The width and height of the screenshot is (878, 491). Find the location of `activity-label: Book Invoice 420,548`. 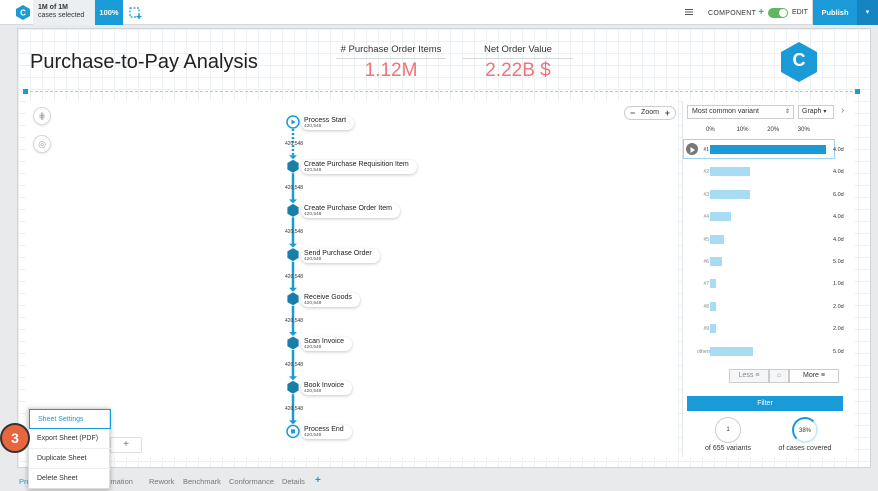

activity-label: Book Invoice 420,548 is located at coordinates (327, 388).